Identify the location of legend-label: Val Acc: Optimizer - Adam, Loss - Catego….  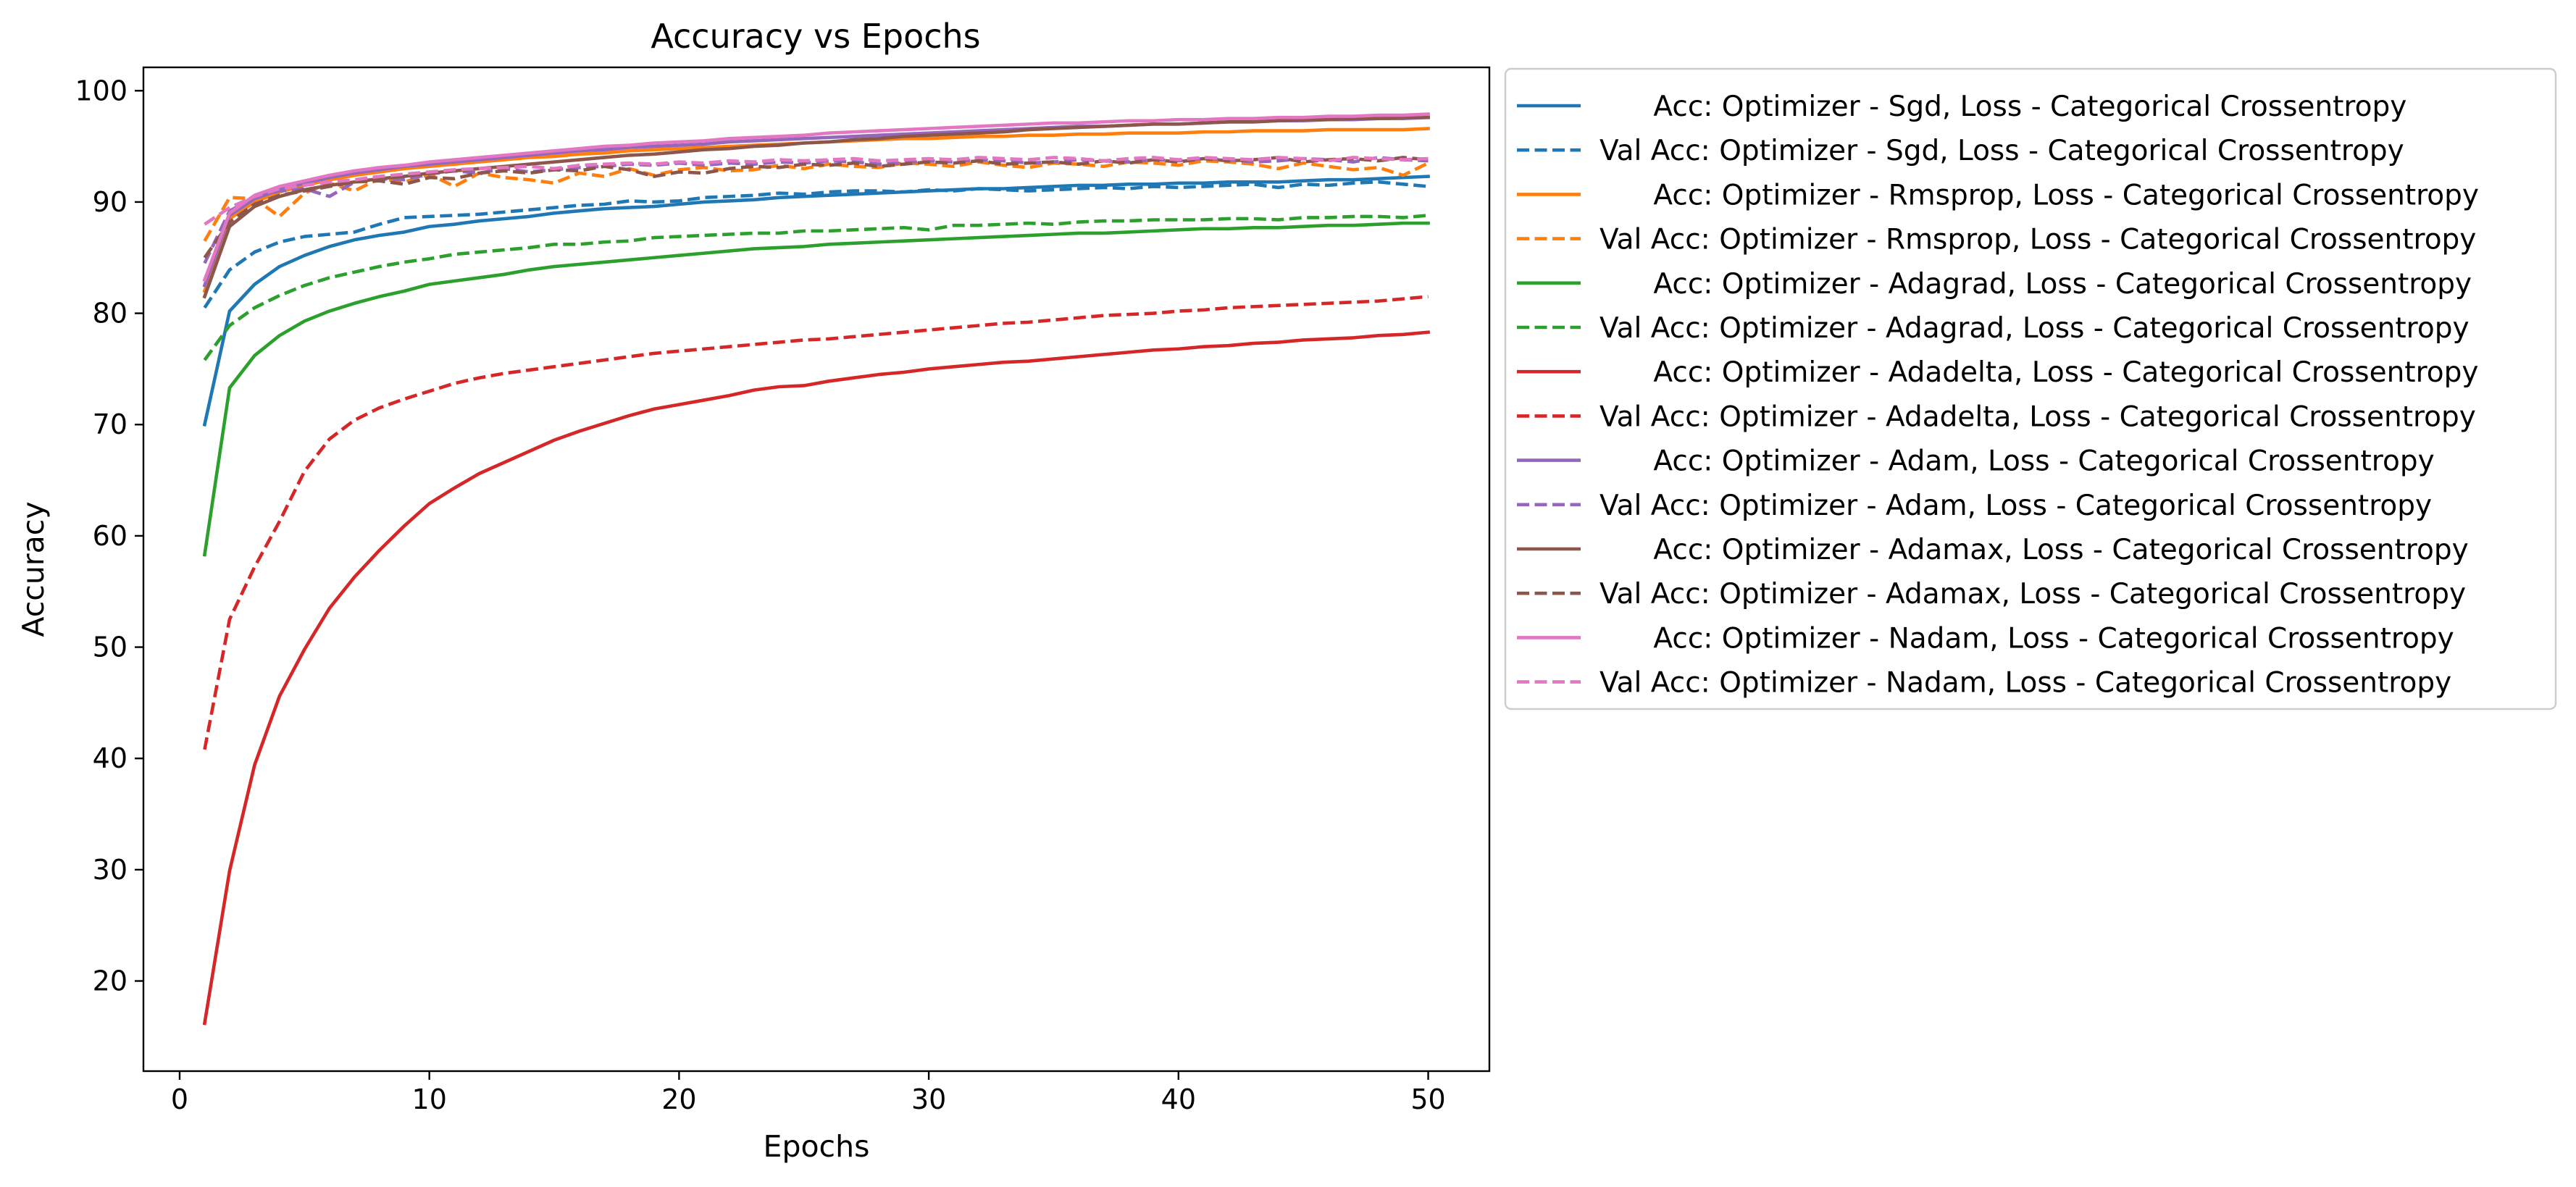
(2015, 506).